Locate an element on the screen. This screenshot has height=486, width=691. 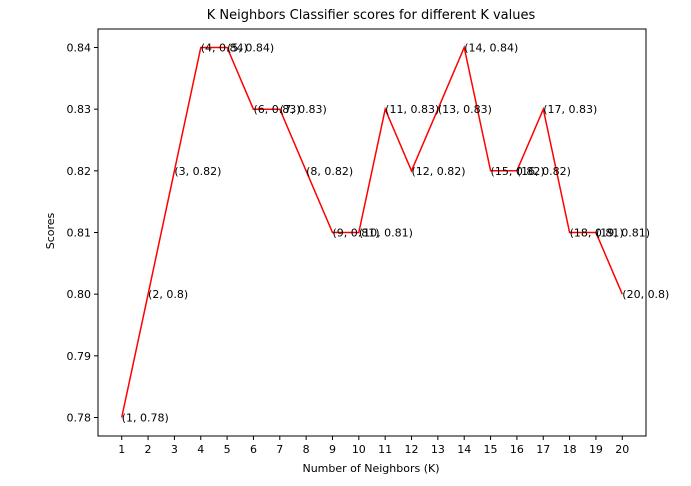
x-tick-label: 11 is located at coordinates (385, 449).